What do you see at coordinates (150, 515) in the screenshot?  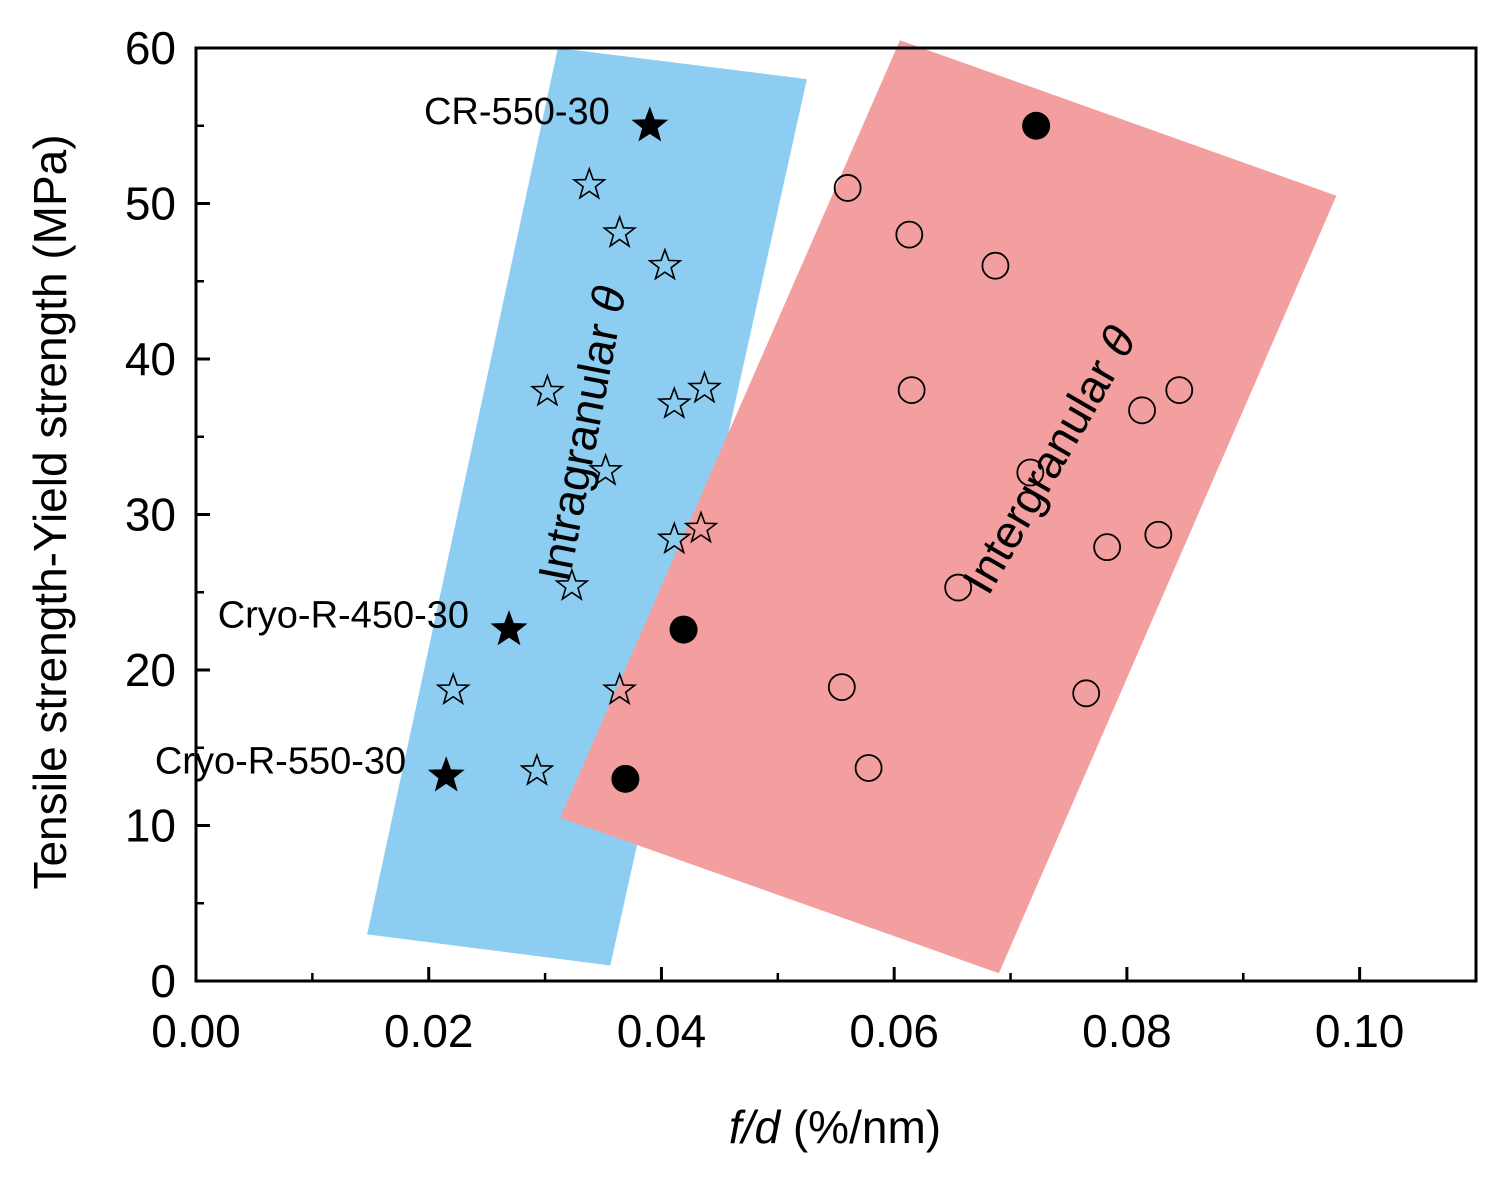 I see `y-tick-label: 30` at bounding box center [150, 515].